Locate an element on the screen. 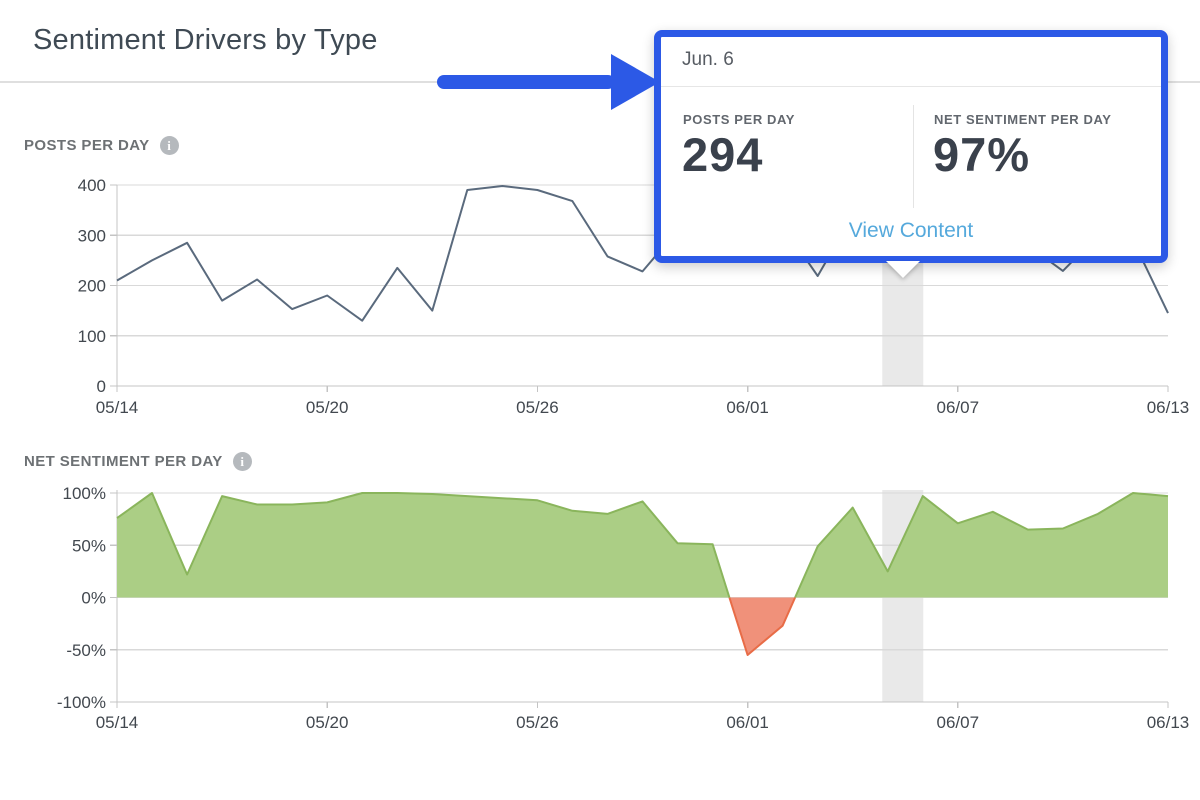  svg-text: -50% is located at coordinates (86, 650).